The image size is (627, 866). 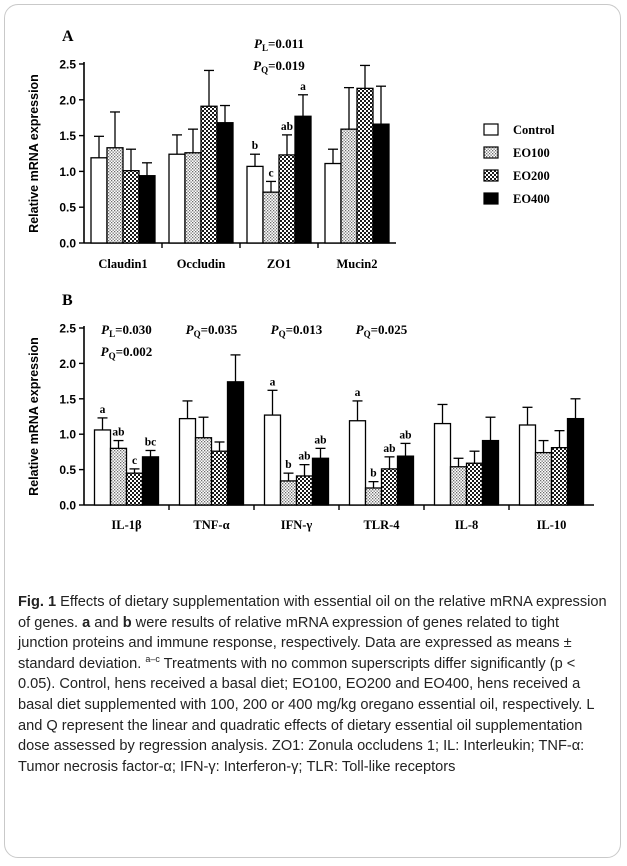 I want to click on x-tick-label: IL-1β, so click(x=126, y=525).